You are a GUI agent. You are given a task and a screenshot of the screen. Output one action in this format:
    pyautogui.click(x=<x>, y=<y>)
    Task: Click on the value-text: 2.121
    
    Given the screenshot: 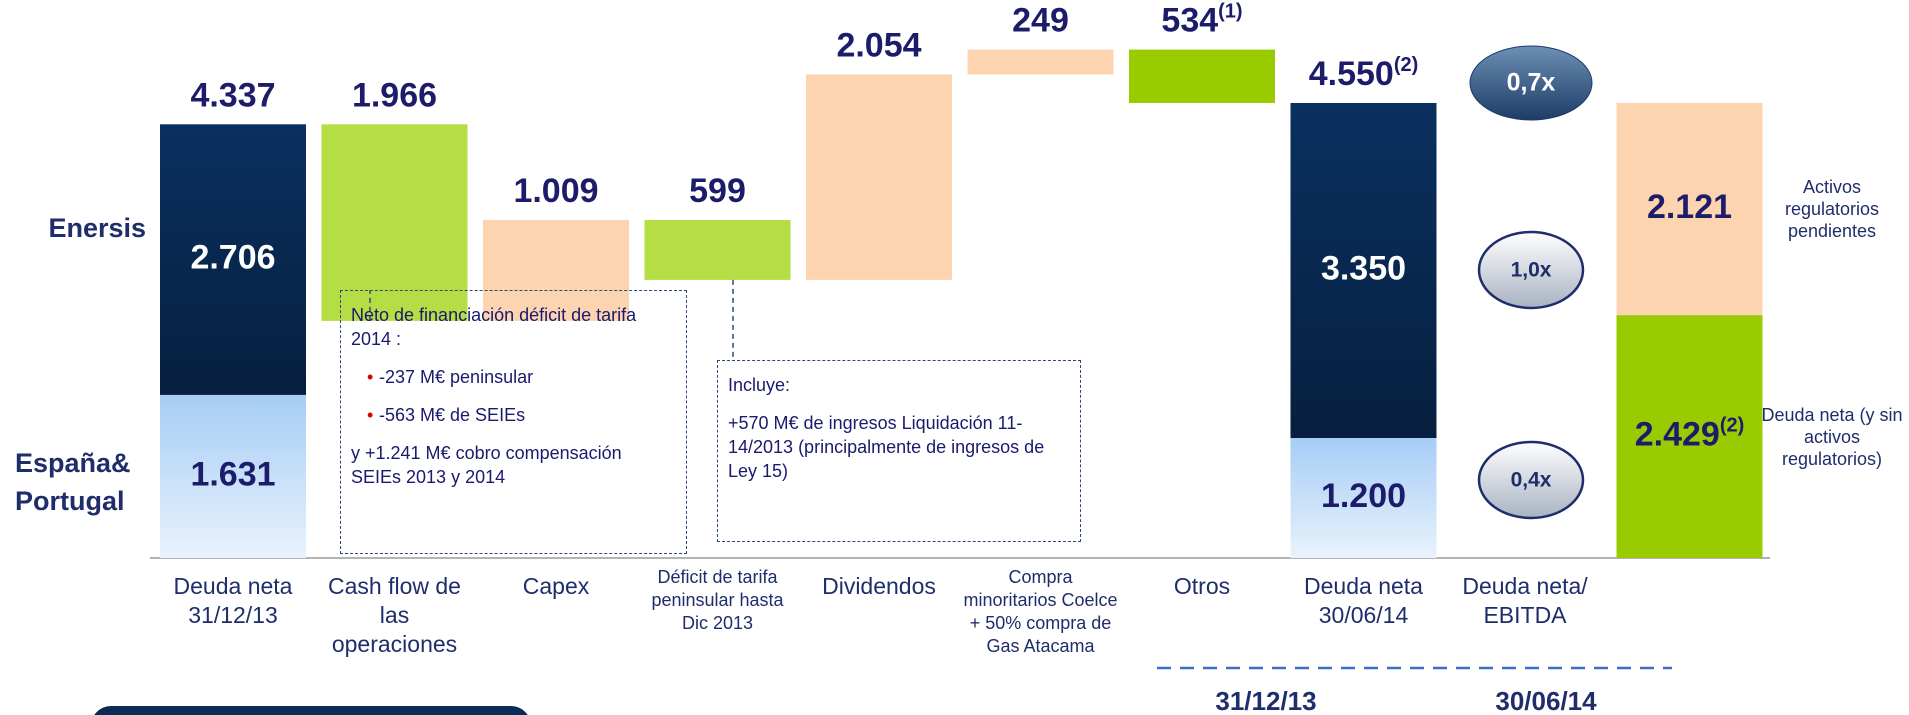 What is the action you would take?
    pyautogui.click(x=1689, y=207)
    